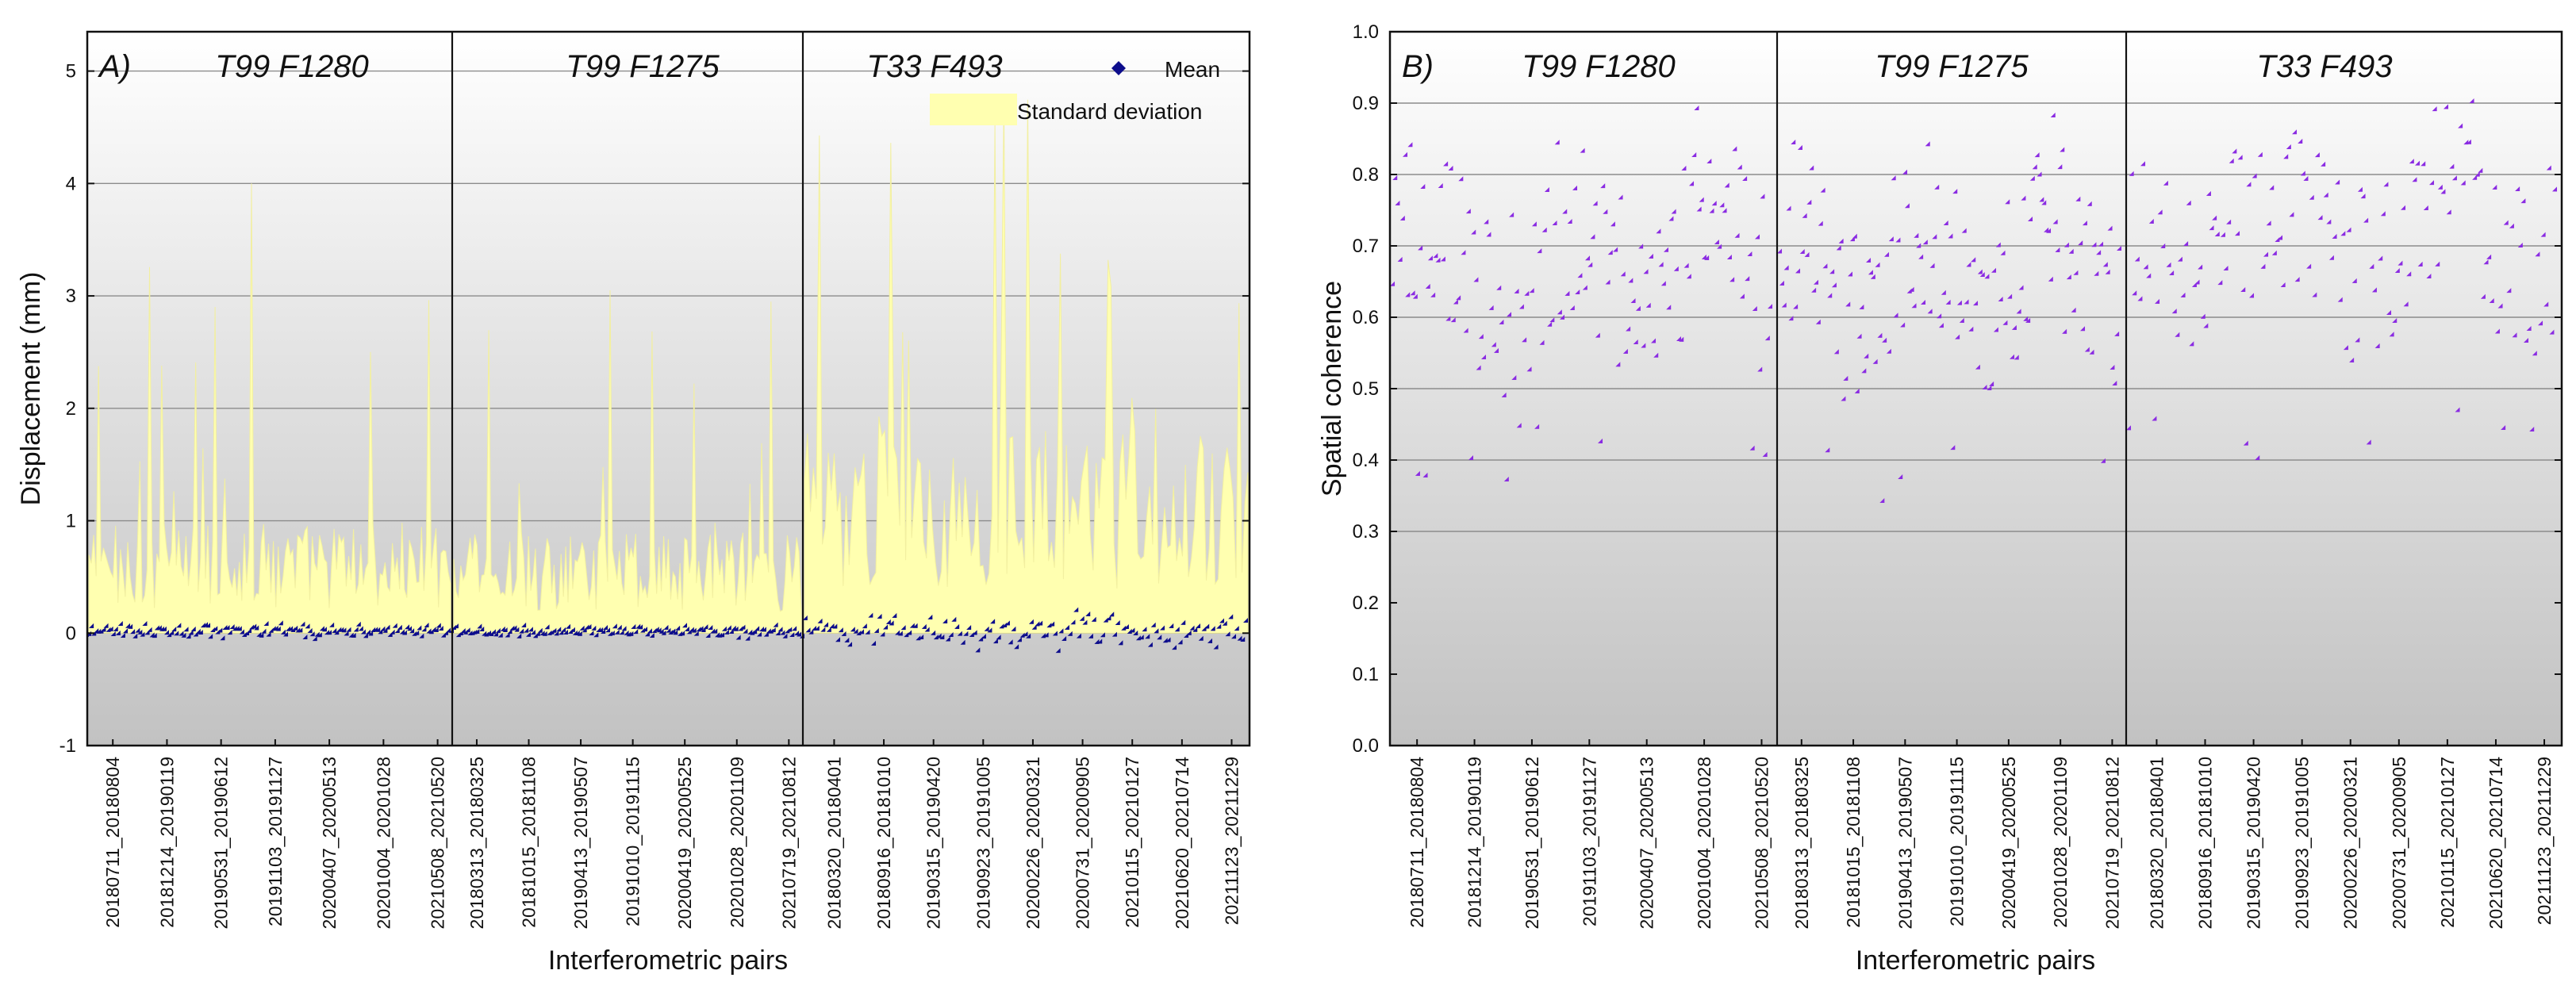 The width and height of the screenshot is (2576, 997). I want to click on plot-a-y-tick-label: -1, so click(68, 746).